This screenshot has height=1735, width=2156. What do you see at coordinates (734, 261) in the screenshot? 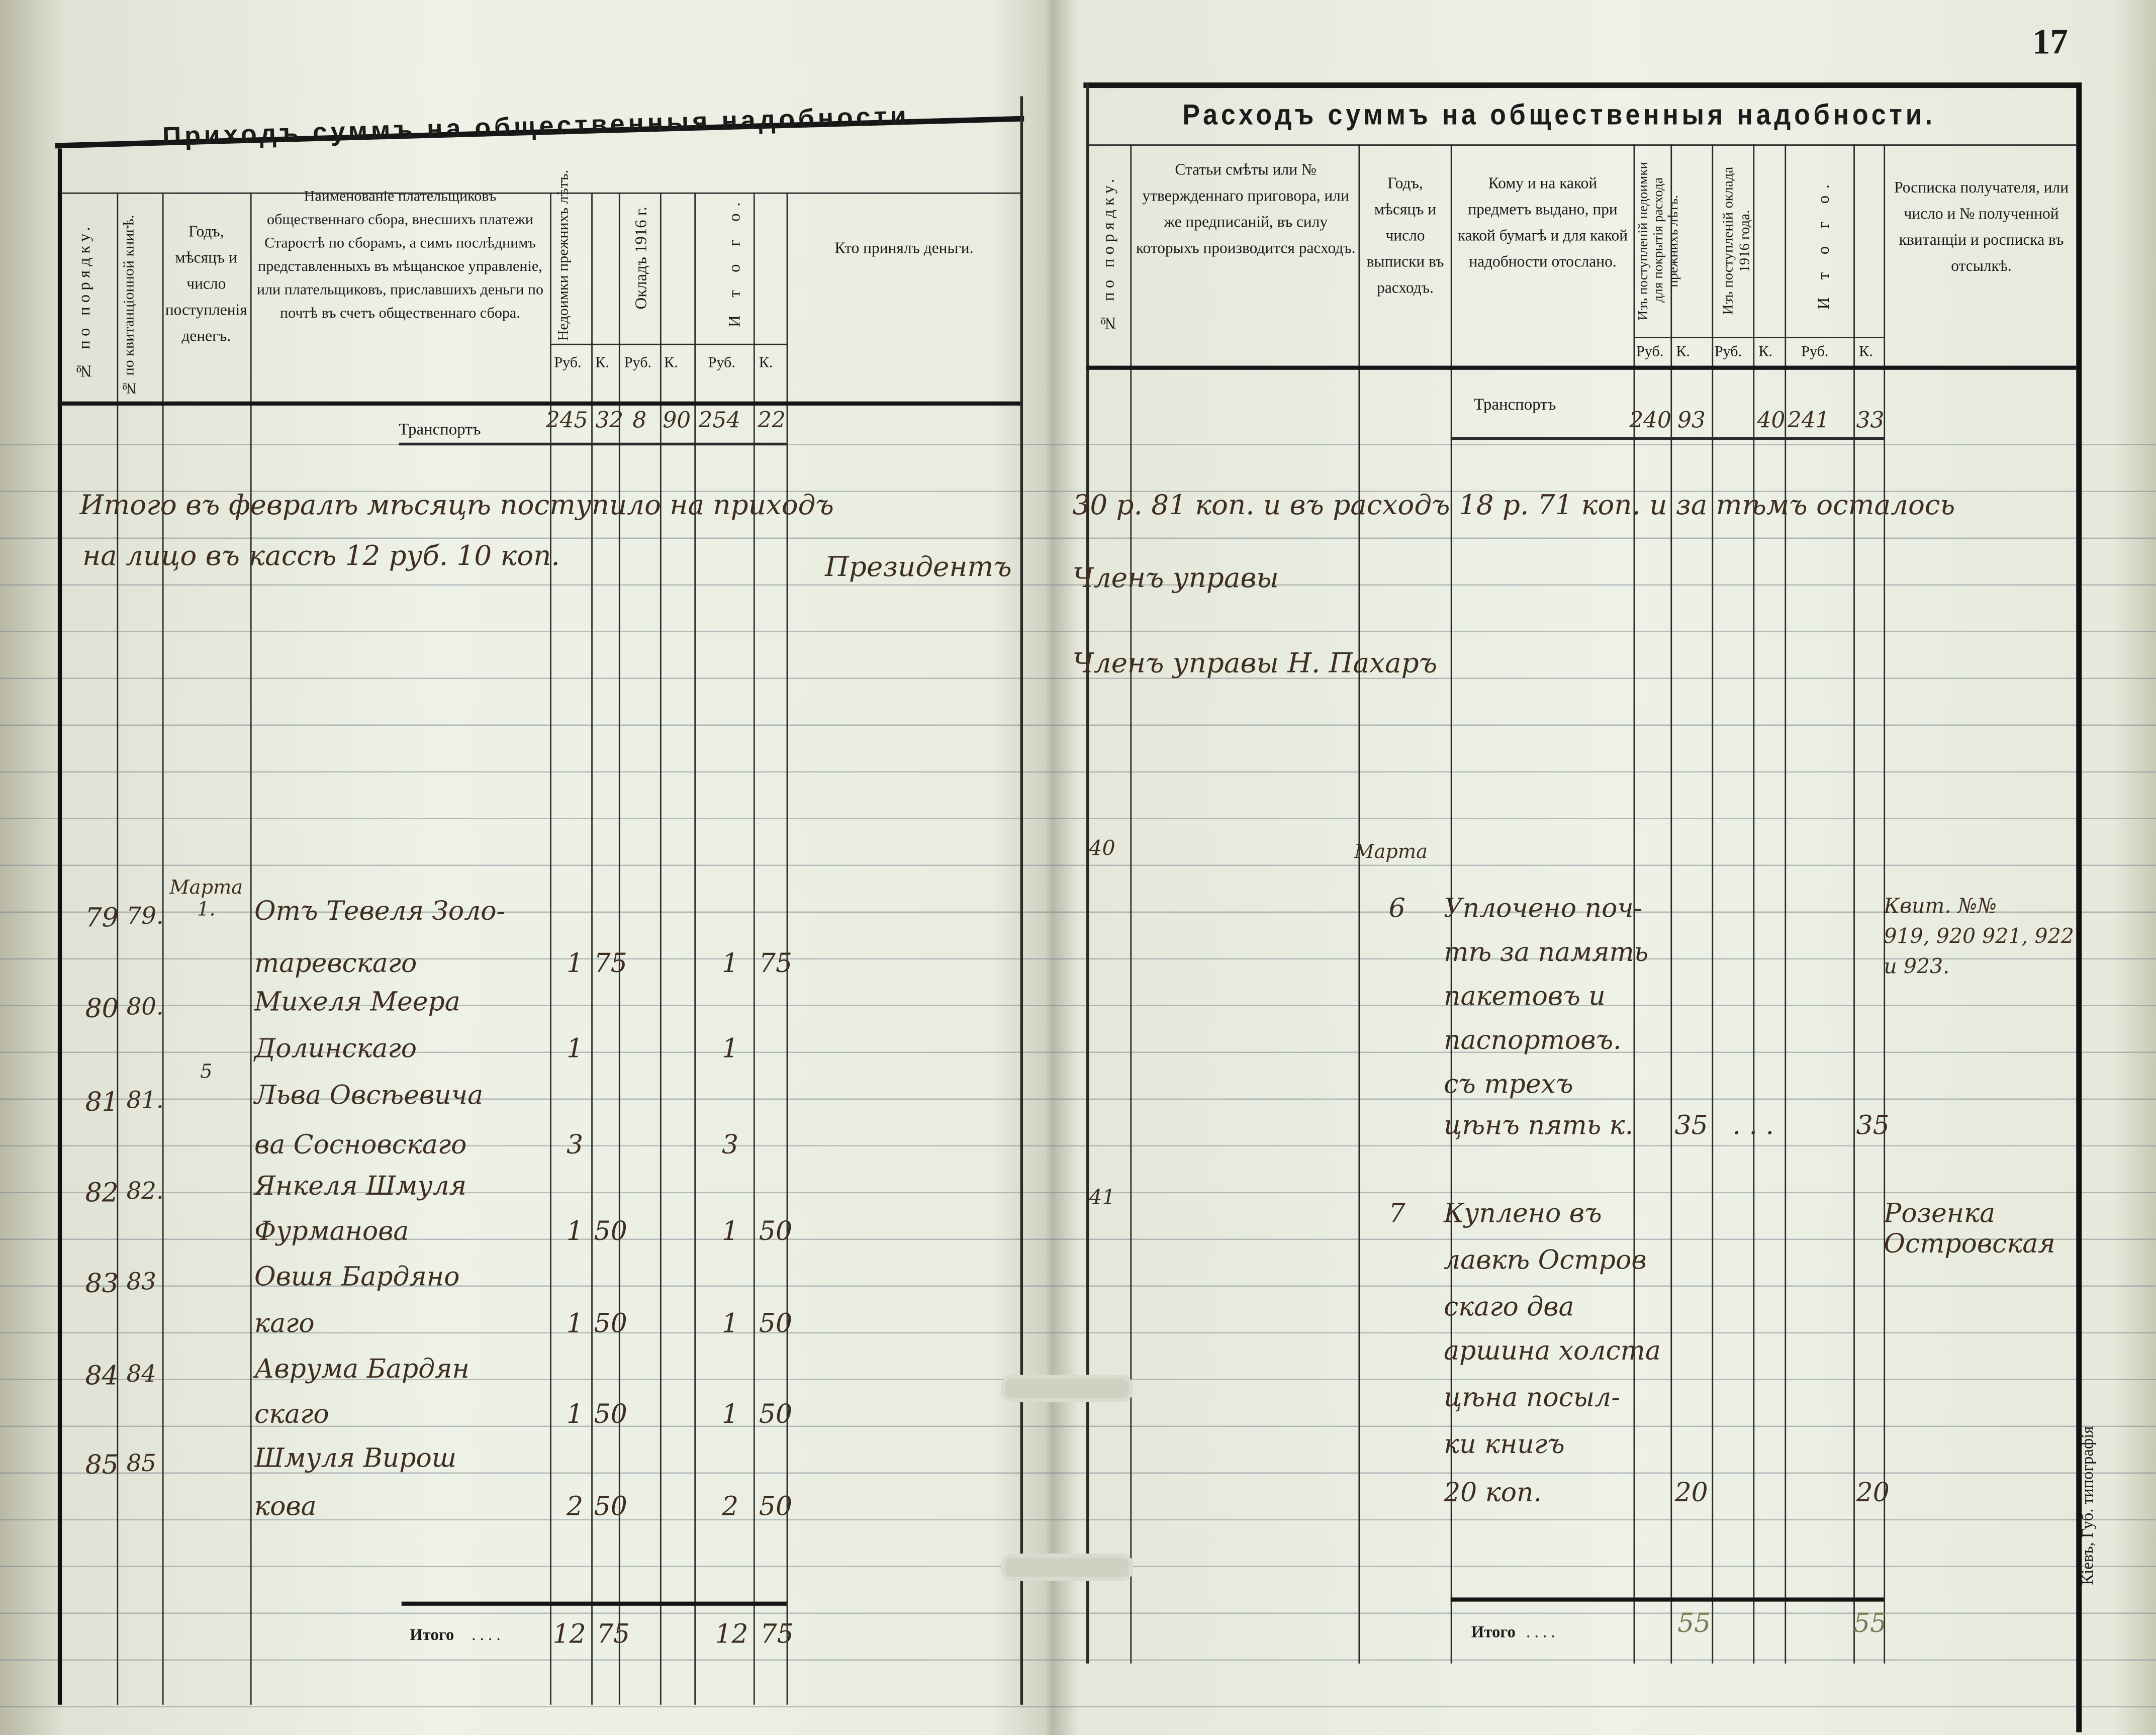
I see `header-total: И т о г о.` at bounding box center [734, 261].